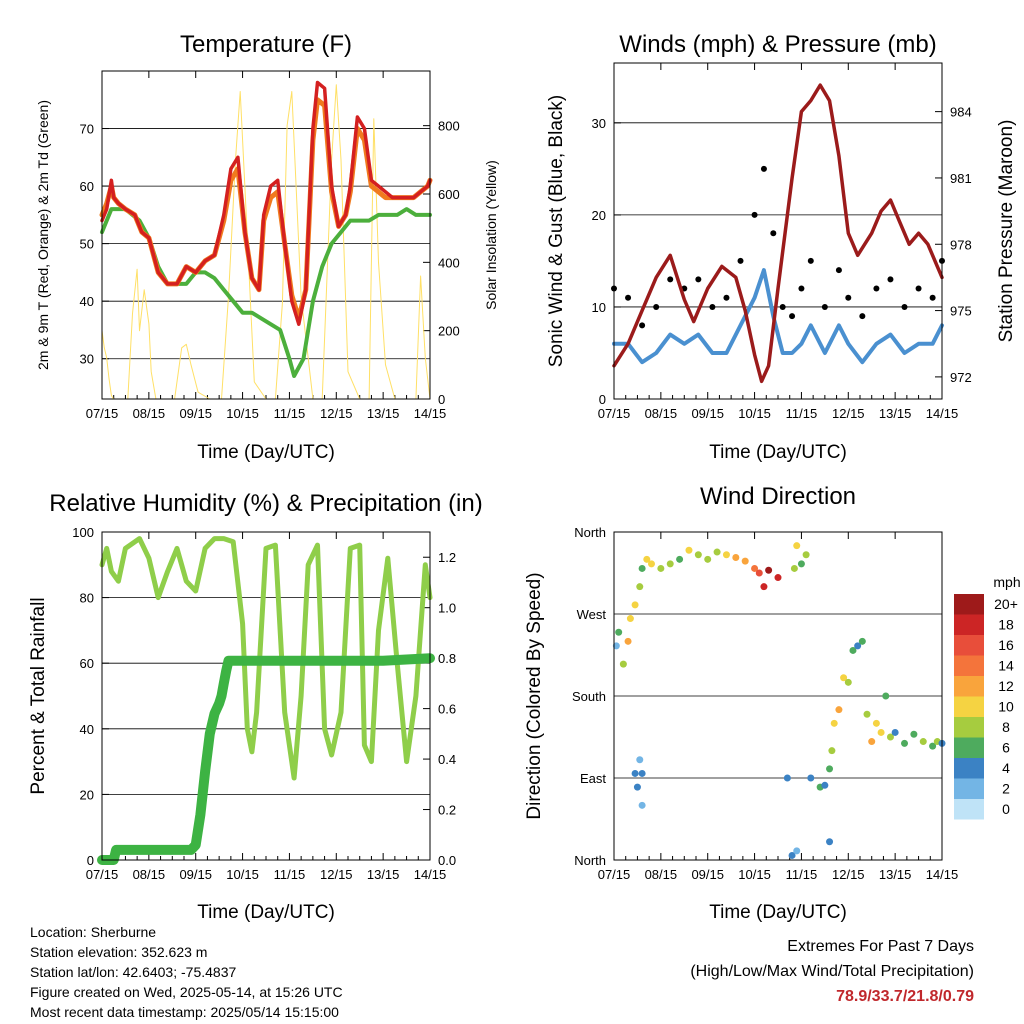  What do you see at coordinates (1006, 748) in the screenshot?
I see `legend-label: 6` at bounding box center [1006, 748].